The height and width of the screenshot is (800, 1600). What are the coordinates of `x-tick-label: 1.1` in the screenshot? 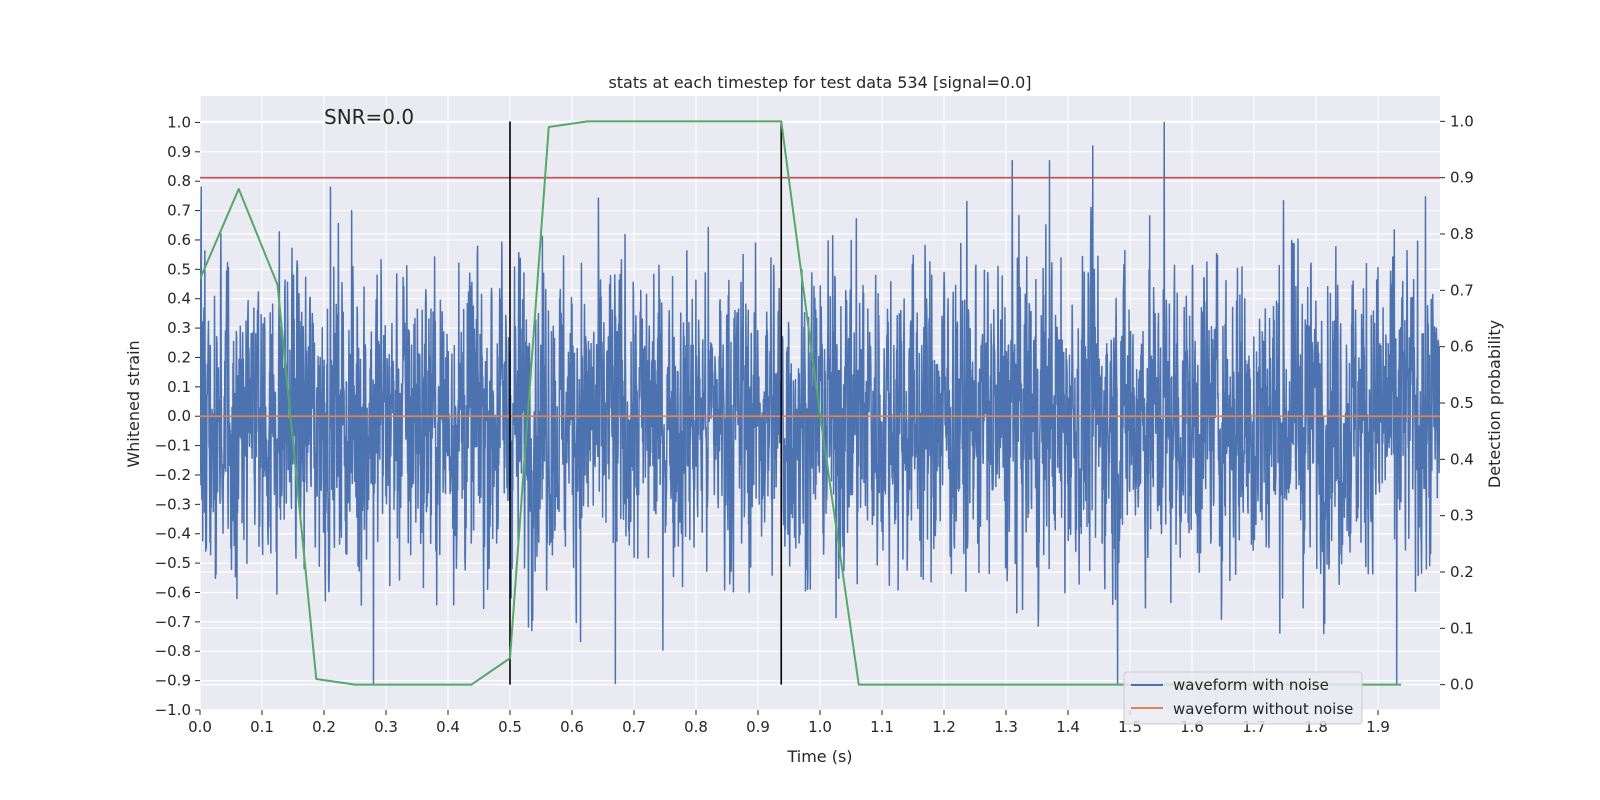 It's located at (882, 727).